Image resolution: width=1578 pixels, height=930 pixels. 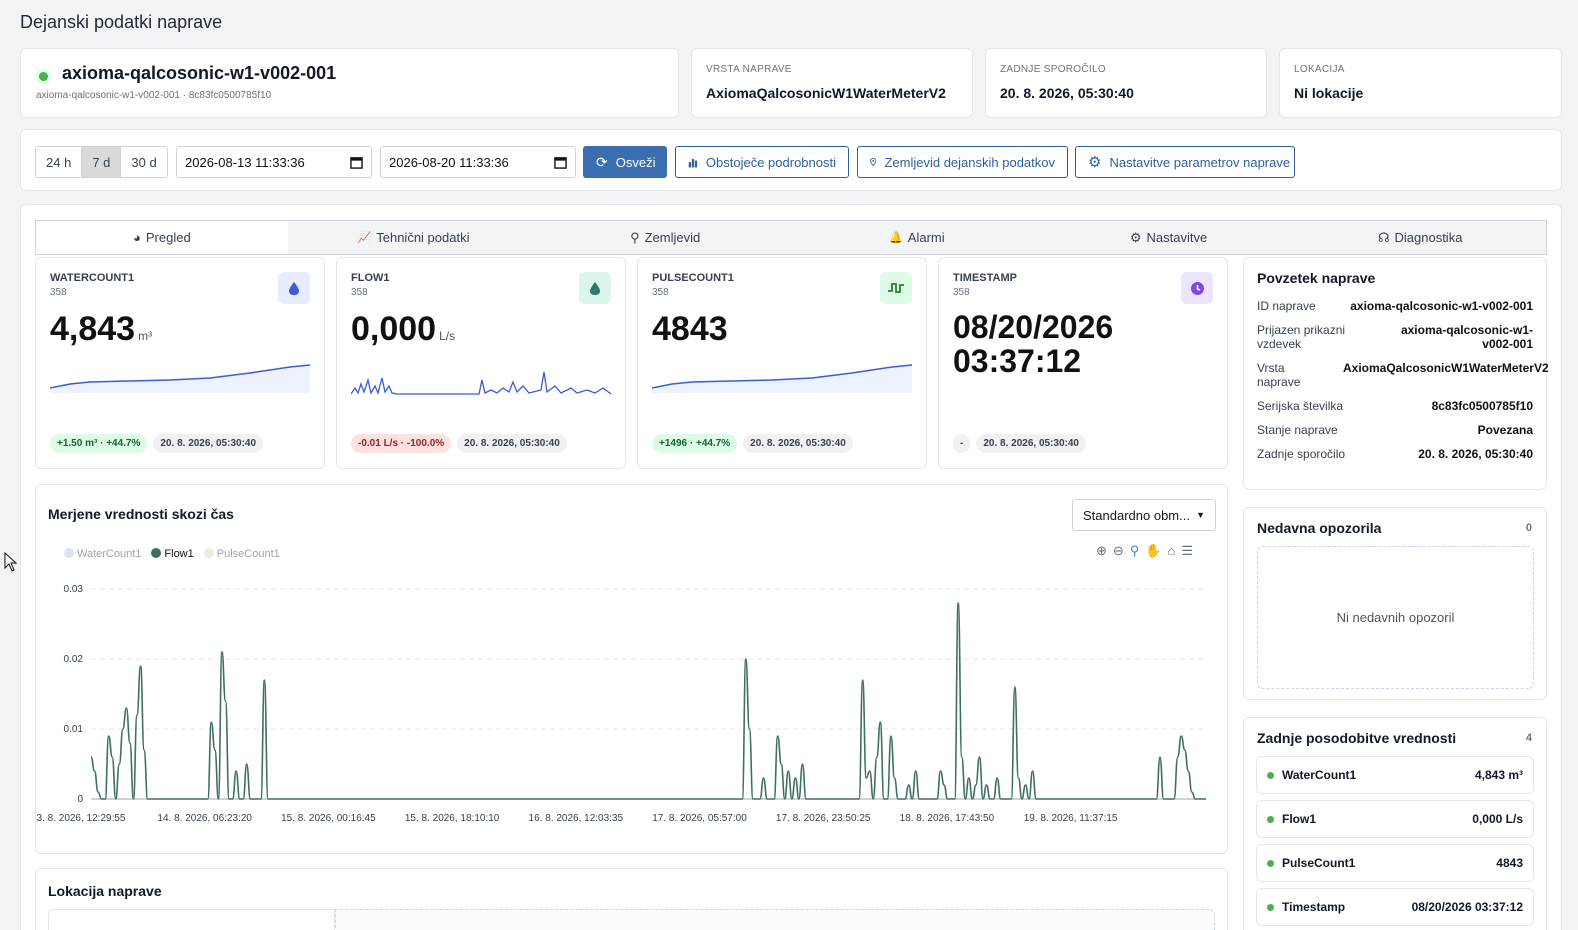 What do you see at coordinates (1071, 818) in the screenshot?
I see `x-tick-label: 19. 8. 2026, 11:37:15` at bounding box center [1071, 818].